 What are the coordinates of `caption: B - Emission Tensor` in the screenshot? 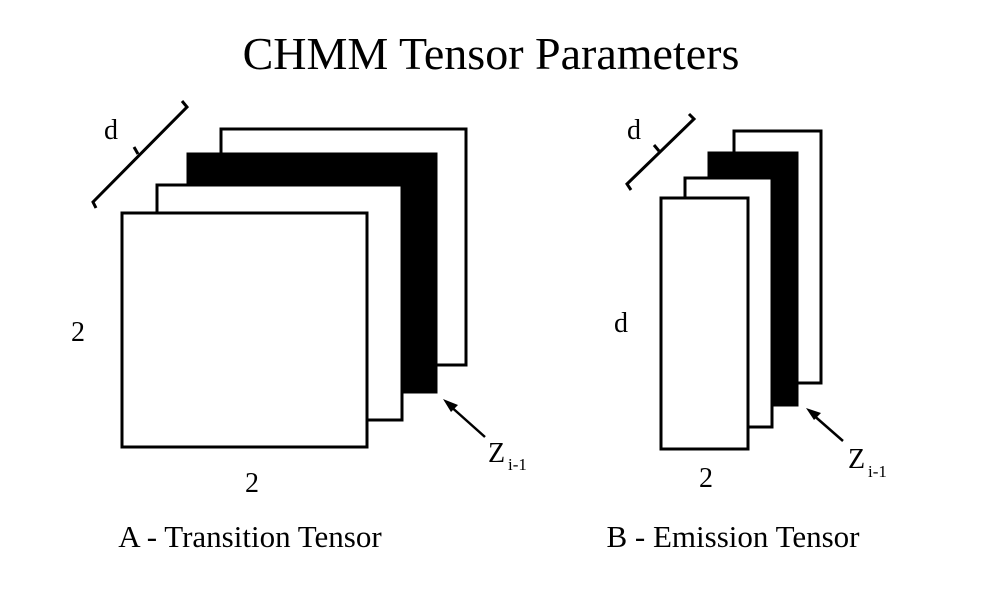 It's located at (733, 536).